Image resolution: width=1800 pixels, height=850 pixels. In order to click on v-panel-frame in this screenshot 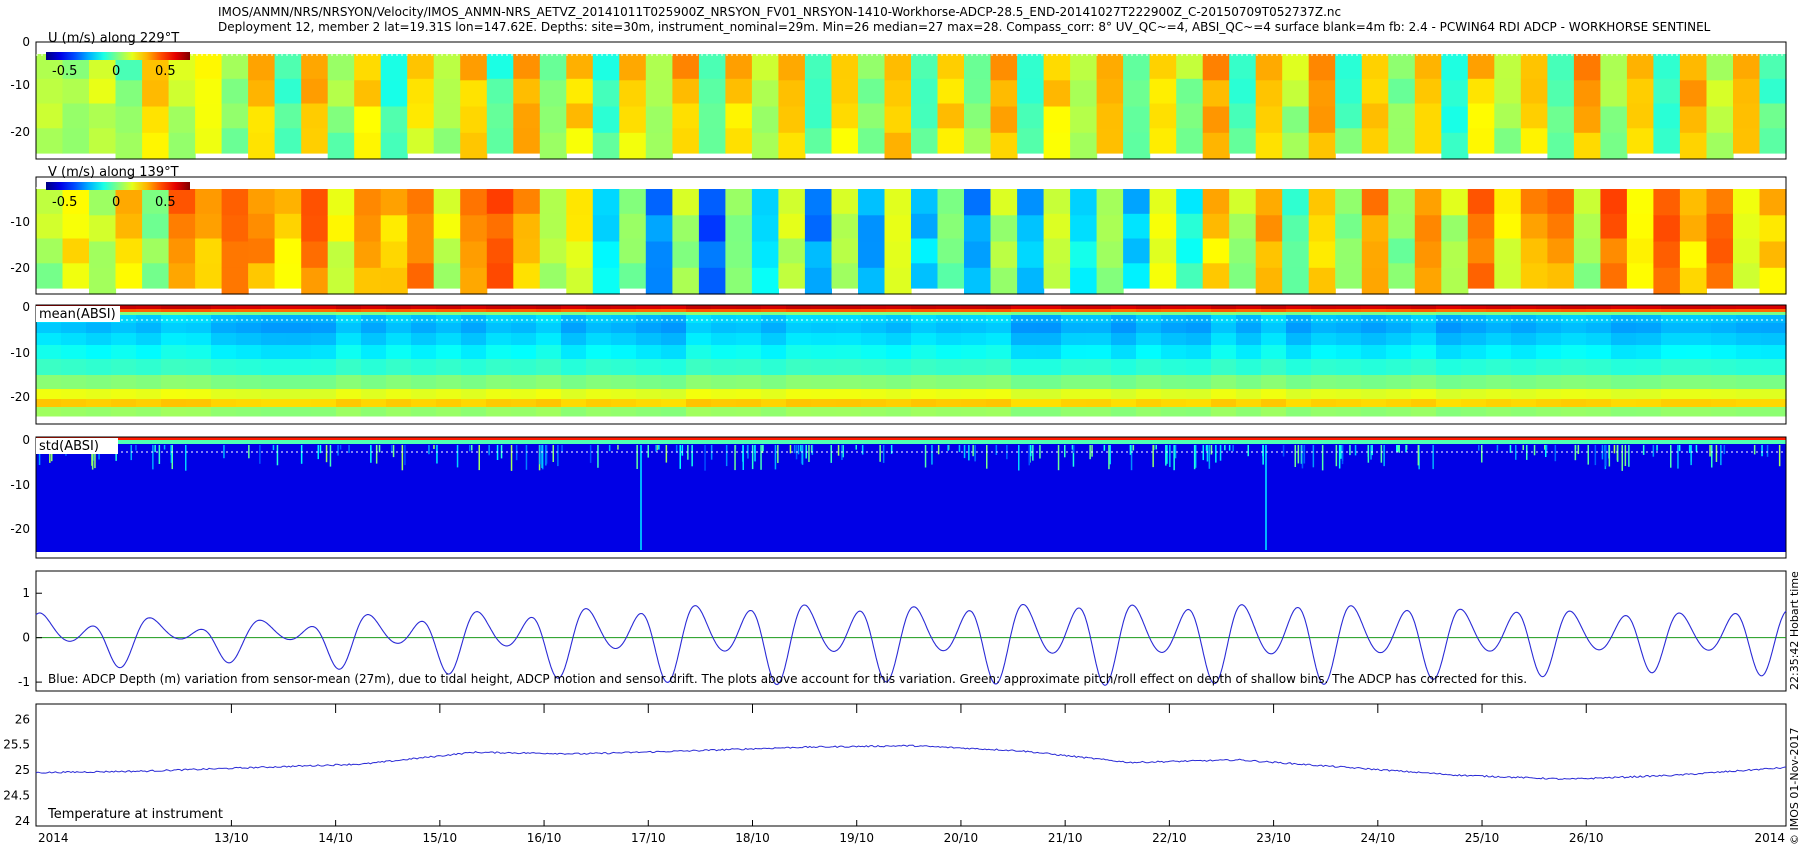, I will do `click(911, 235)`.